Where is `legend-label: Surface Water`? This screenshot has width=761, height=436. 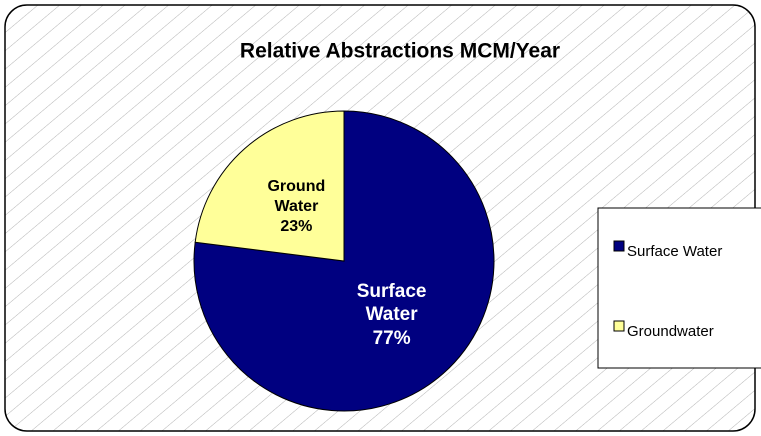
legend-label: Surface Water is located at coordinates (674, 251).